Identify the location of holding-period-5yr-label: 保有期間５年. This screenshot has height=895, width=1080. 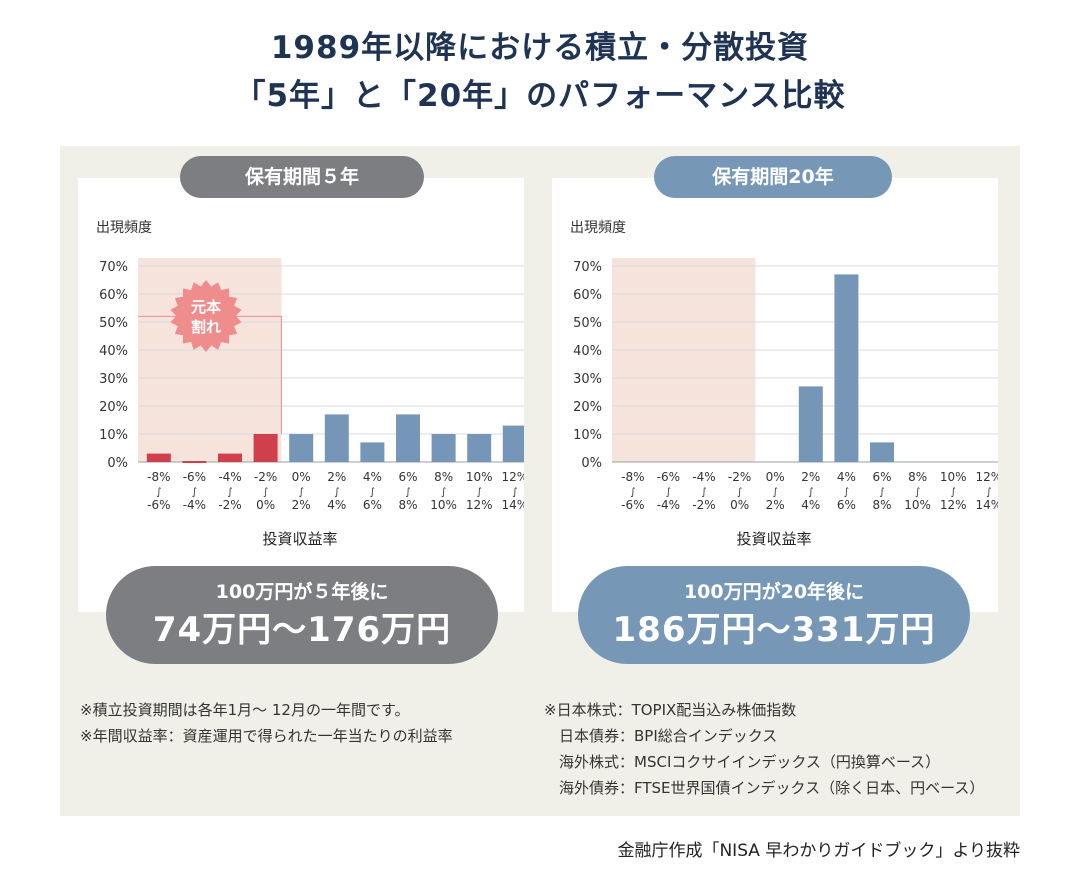
(302, 177).